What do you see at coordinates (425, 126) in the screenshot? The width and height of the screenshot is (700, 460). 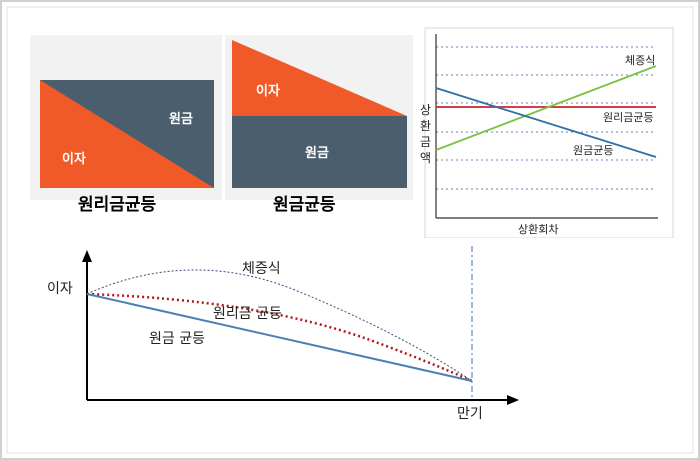 I see `y-label-char: 환` at bounding box center [425, 126].